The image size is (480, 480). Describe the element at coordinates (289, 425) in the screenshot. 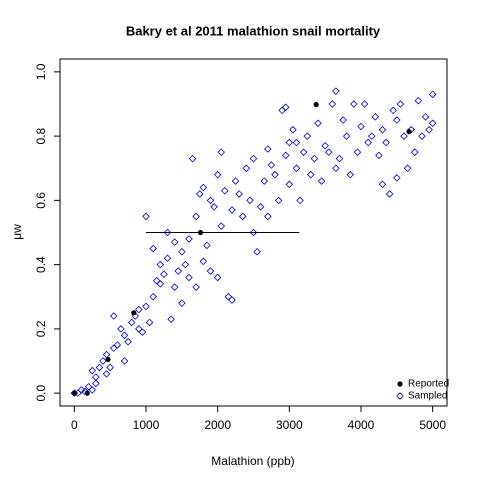

I see `x-tick-label: 3000` at that location.